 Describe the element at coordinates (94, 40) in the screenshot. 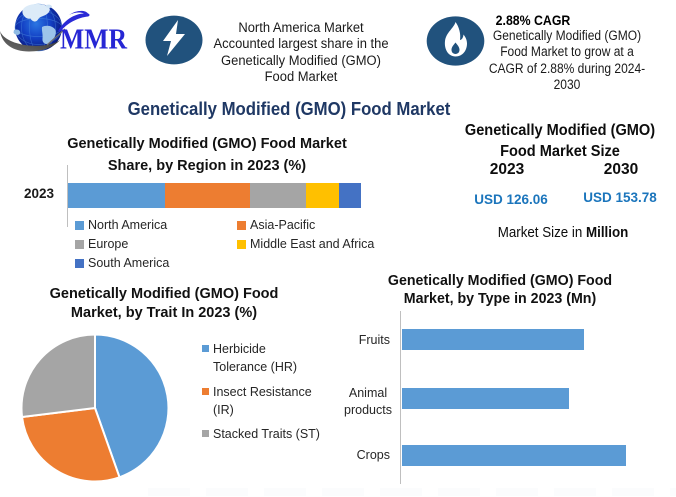

I see `svg-text: MMR` at that location.